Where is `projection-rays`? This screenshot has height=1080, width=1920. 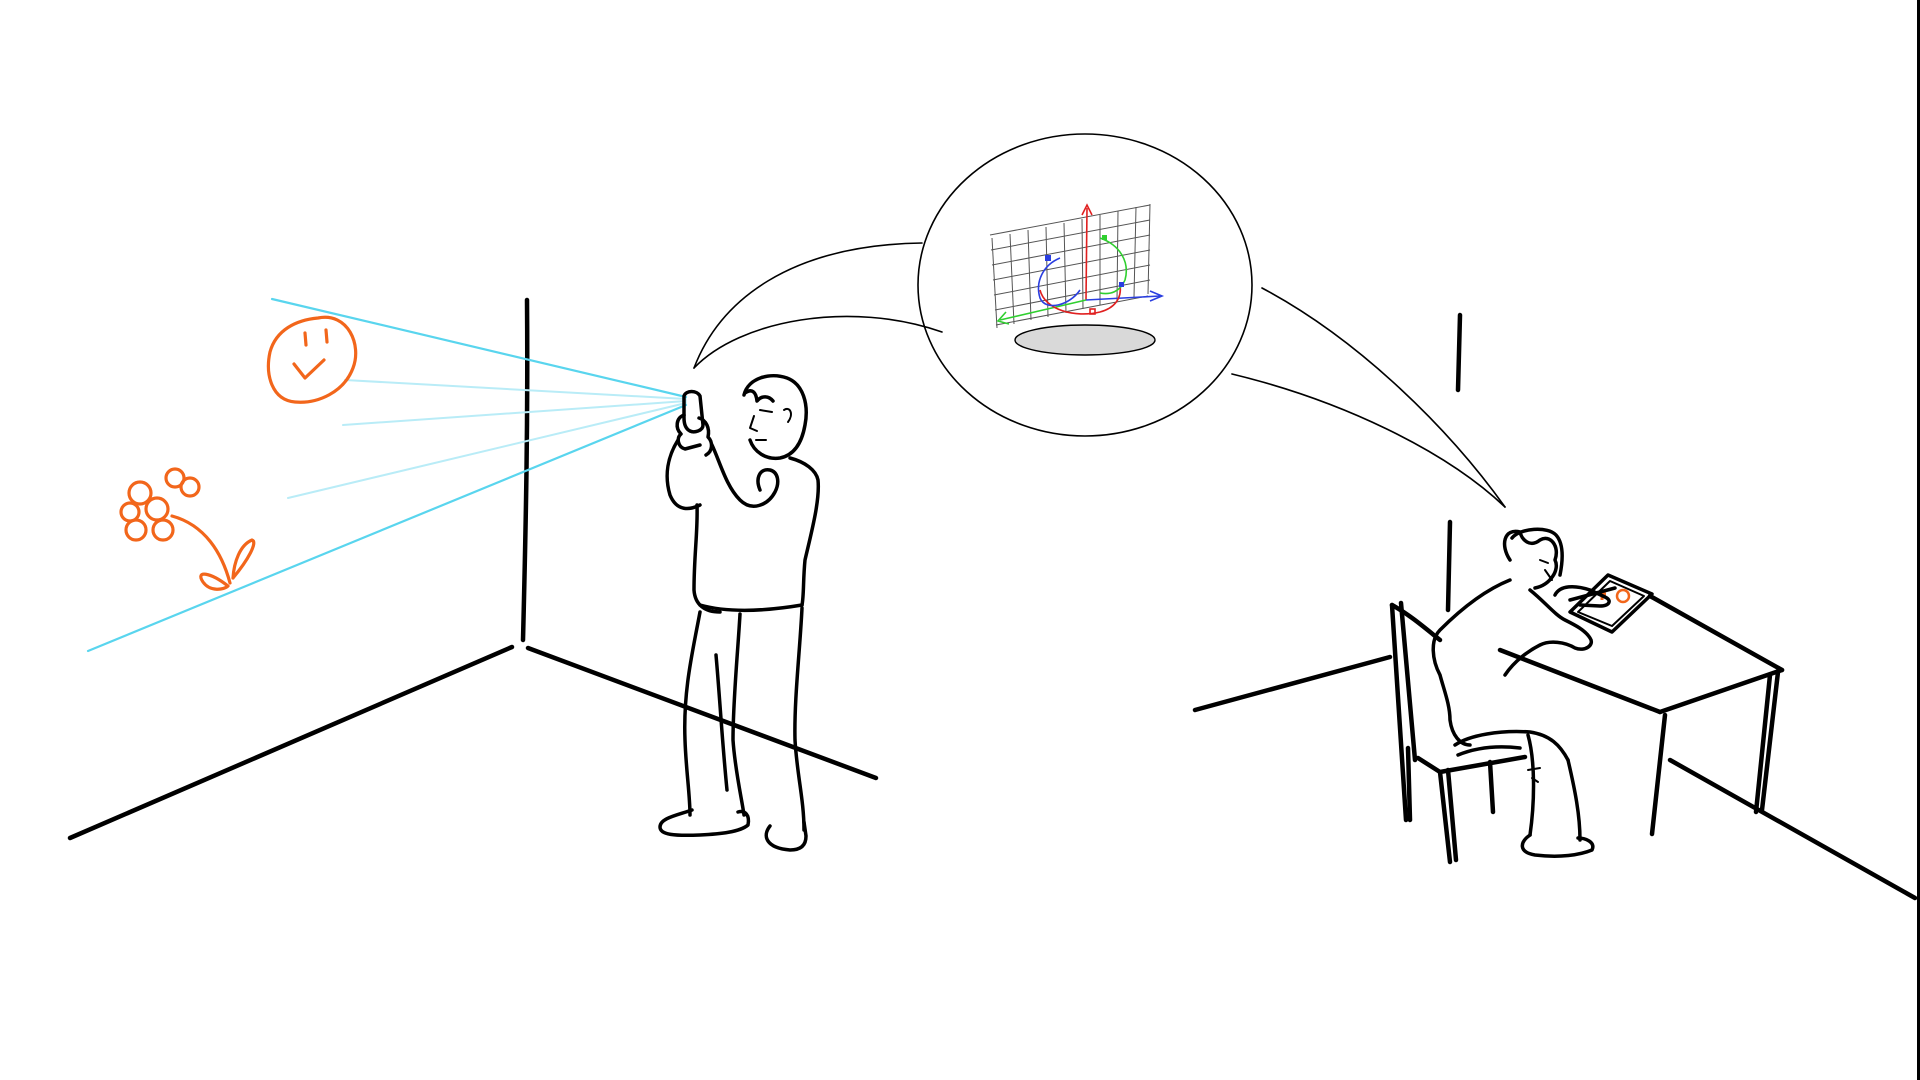 projection-rays is located at coordinates (387, 475).